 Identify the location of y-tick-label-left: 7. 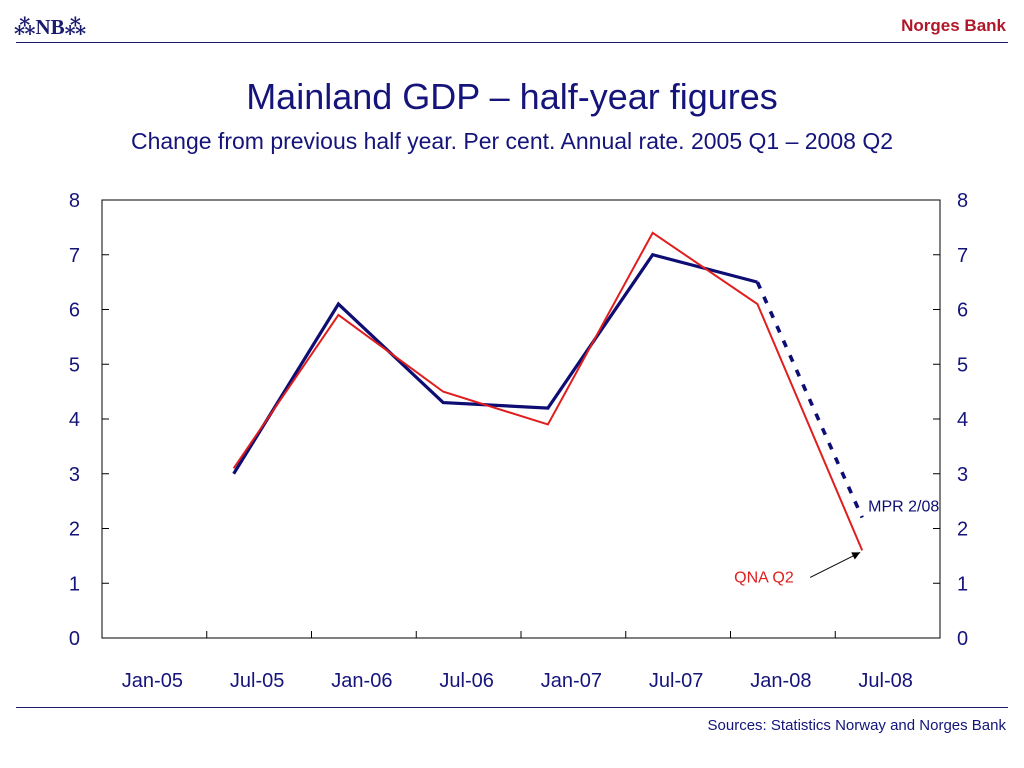
(74, 256).